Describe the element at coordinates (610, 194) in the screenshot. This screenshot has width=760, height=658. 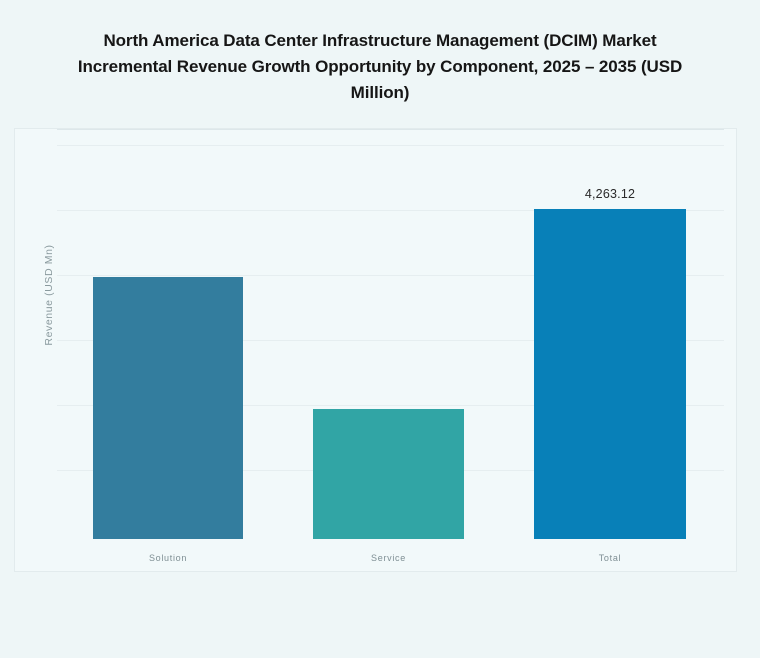
I see `bar-value-label-total: 4,263.12` at that location.